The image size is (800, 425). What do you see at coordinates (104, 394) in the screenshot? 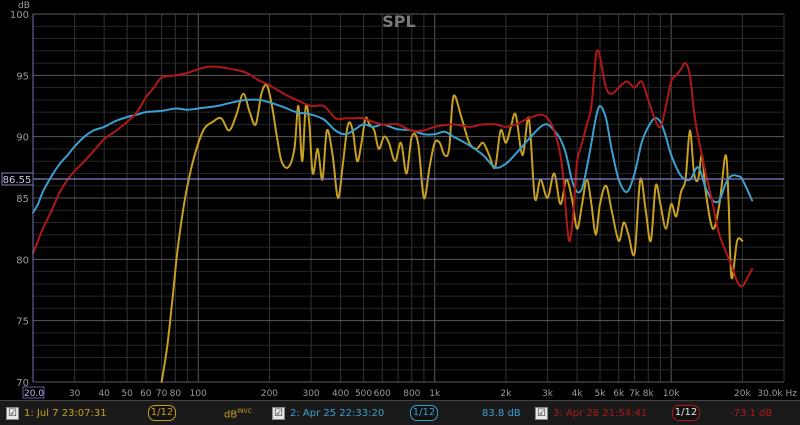
I see `x-tick-label: 40` at bounding box center [104, 394].